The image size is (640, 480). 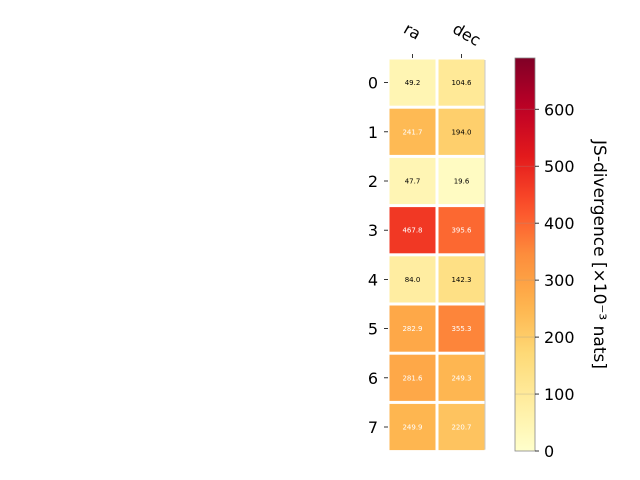 What do you see at coordinates (525, 254) in the screenshot?
I see `colorbar-gradient` at bounding box center [525, 254].